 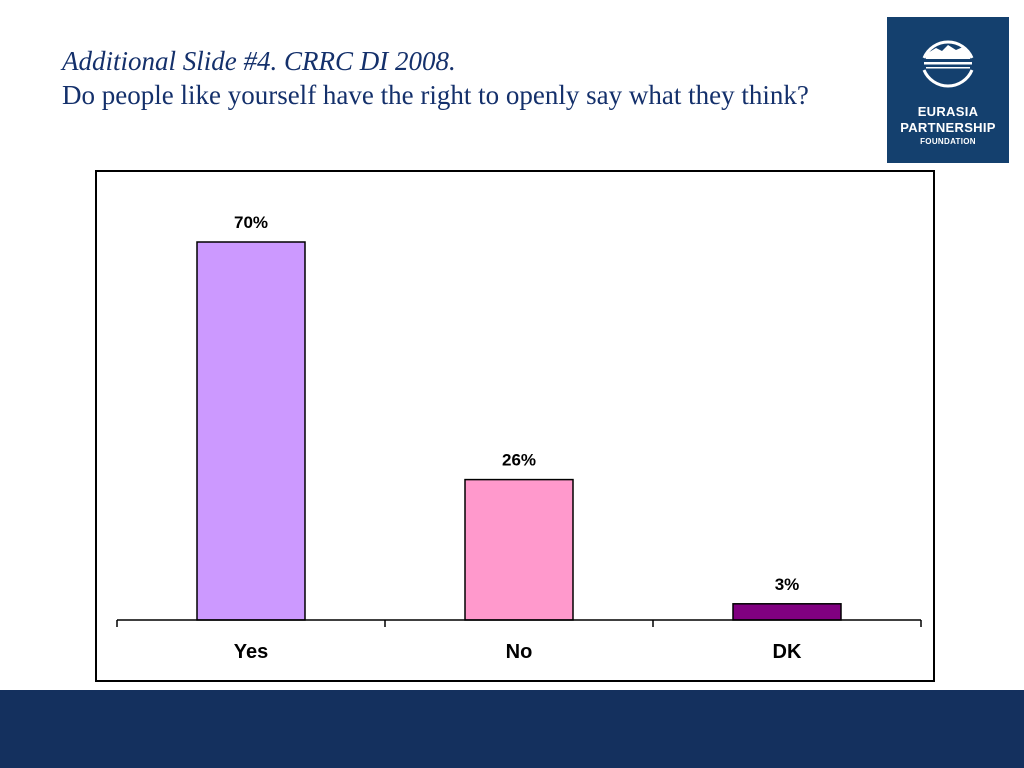 What do you see at coordinates (259, 61) in the screenshot?
I see `slide-title-line1: Additional Slide #4. CRRC DI 2008.` at bounding box center [259, 61].